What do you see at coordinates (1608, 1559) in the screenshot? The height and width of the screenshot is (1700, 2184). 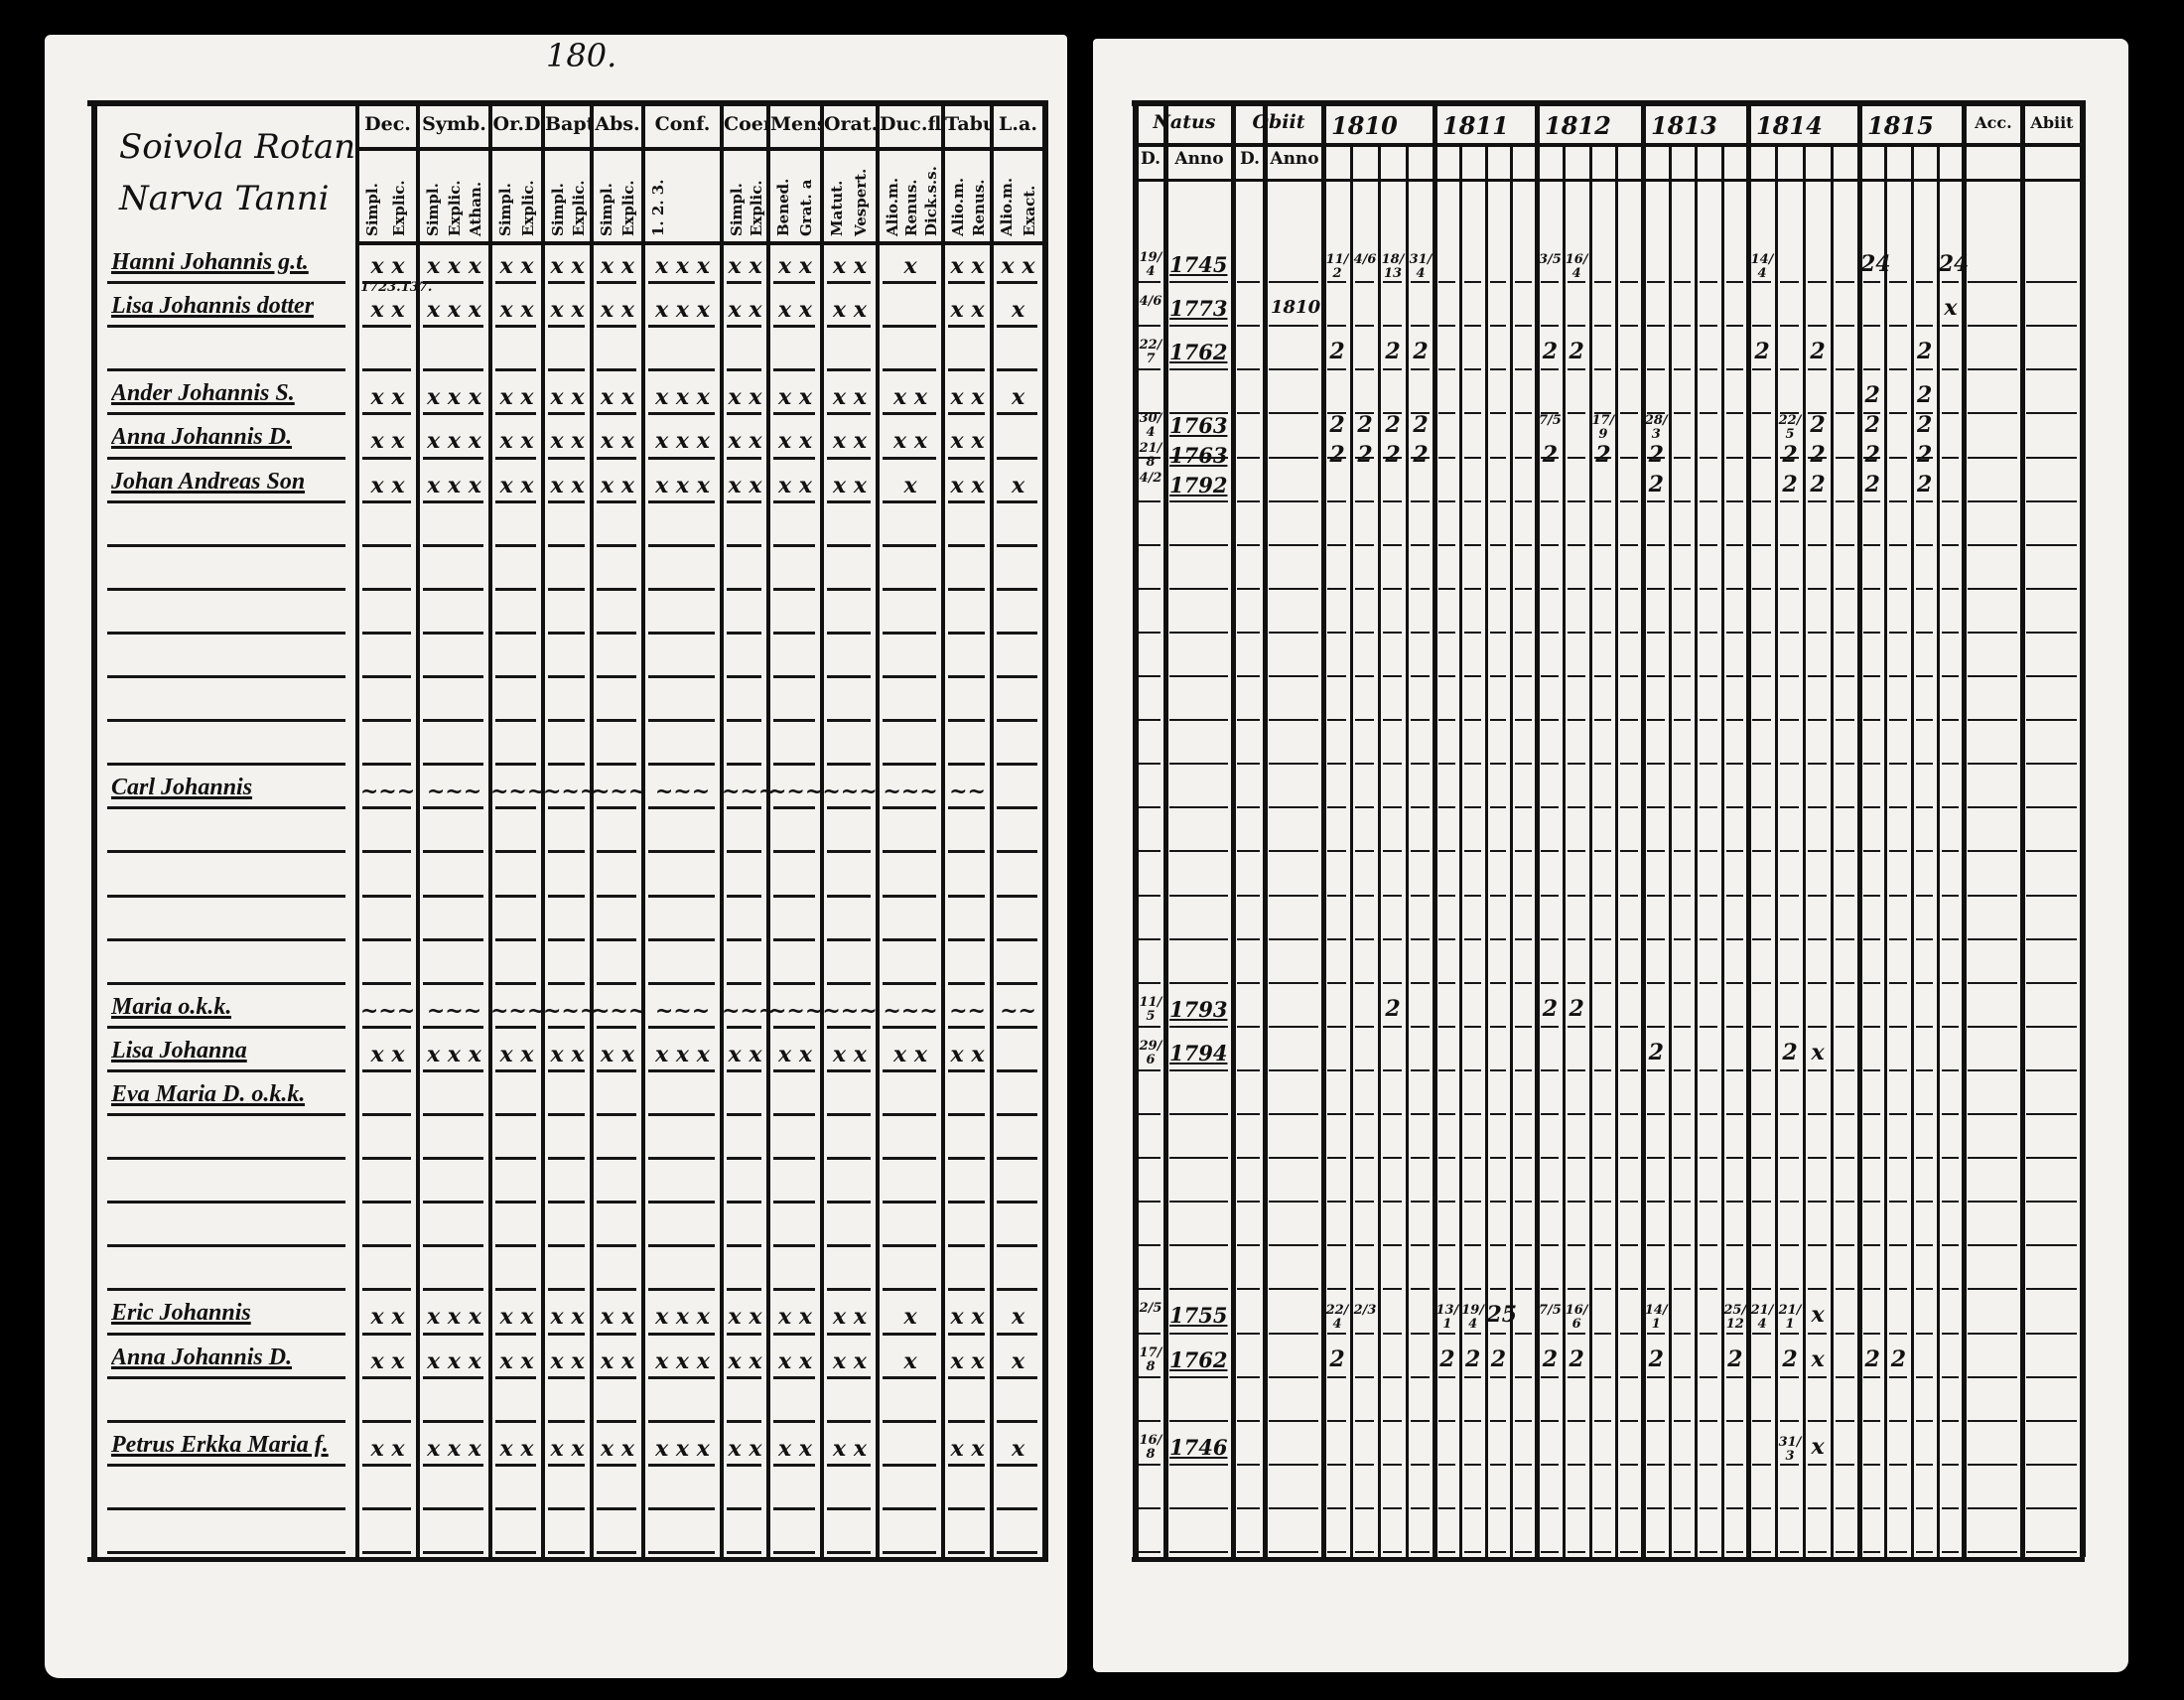 I see `right-table-bottom` at bounding box center [1608, 1559].